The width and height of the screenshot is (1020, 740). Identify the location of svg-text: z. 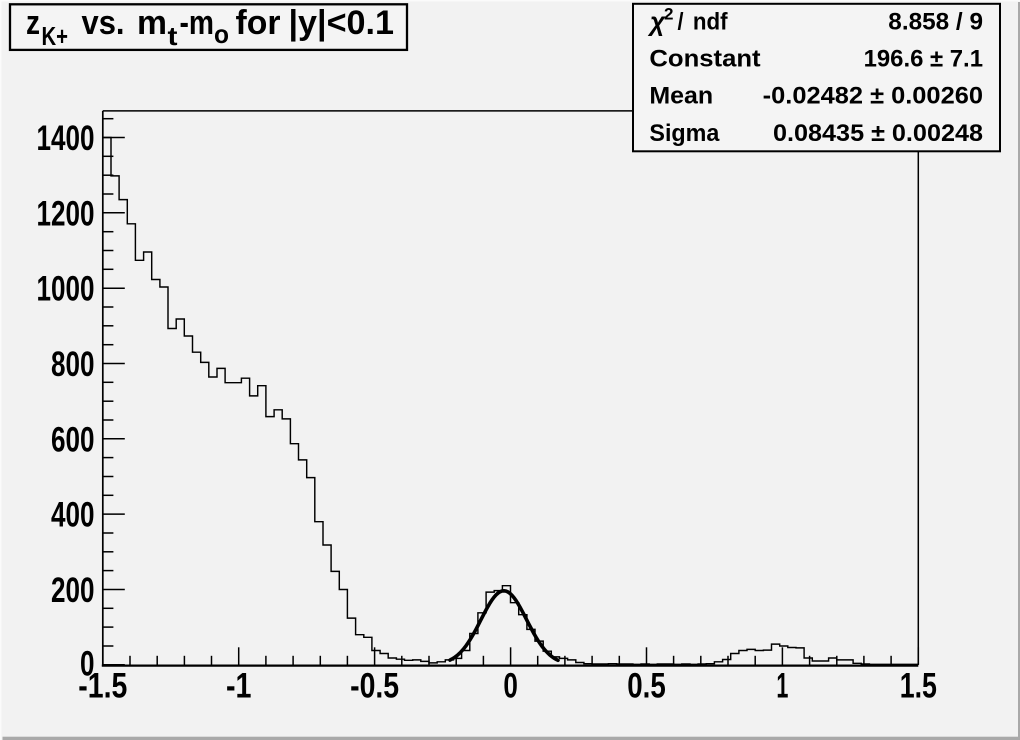
(33, 23).